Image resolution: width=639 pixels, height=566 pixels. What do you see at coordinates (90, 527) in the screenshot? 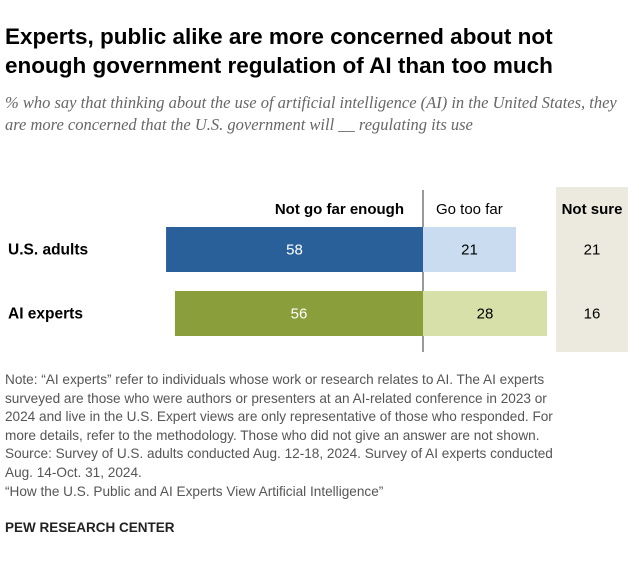
I see `source-logo: PEW RESEARCH CENTER` at bounding box center [90, 527].